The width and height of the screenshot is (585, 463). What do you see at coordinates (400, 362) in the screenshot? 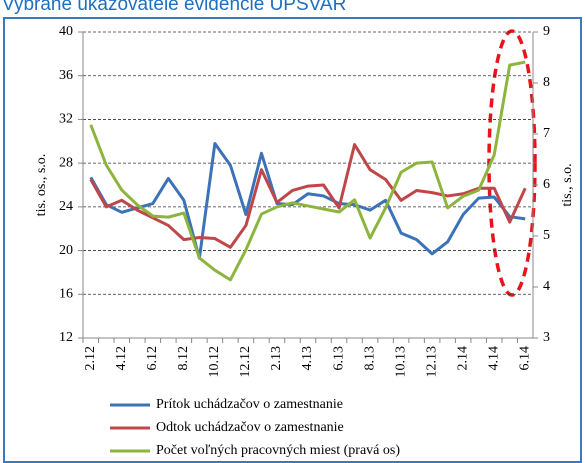
I see `x-tick-label: 10.13` at bounding box center [400, 362].